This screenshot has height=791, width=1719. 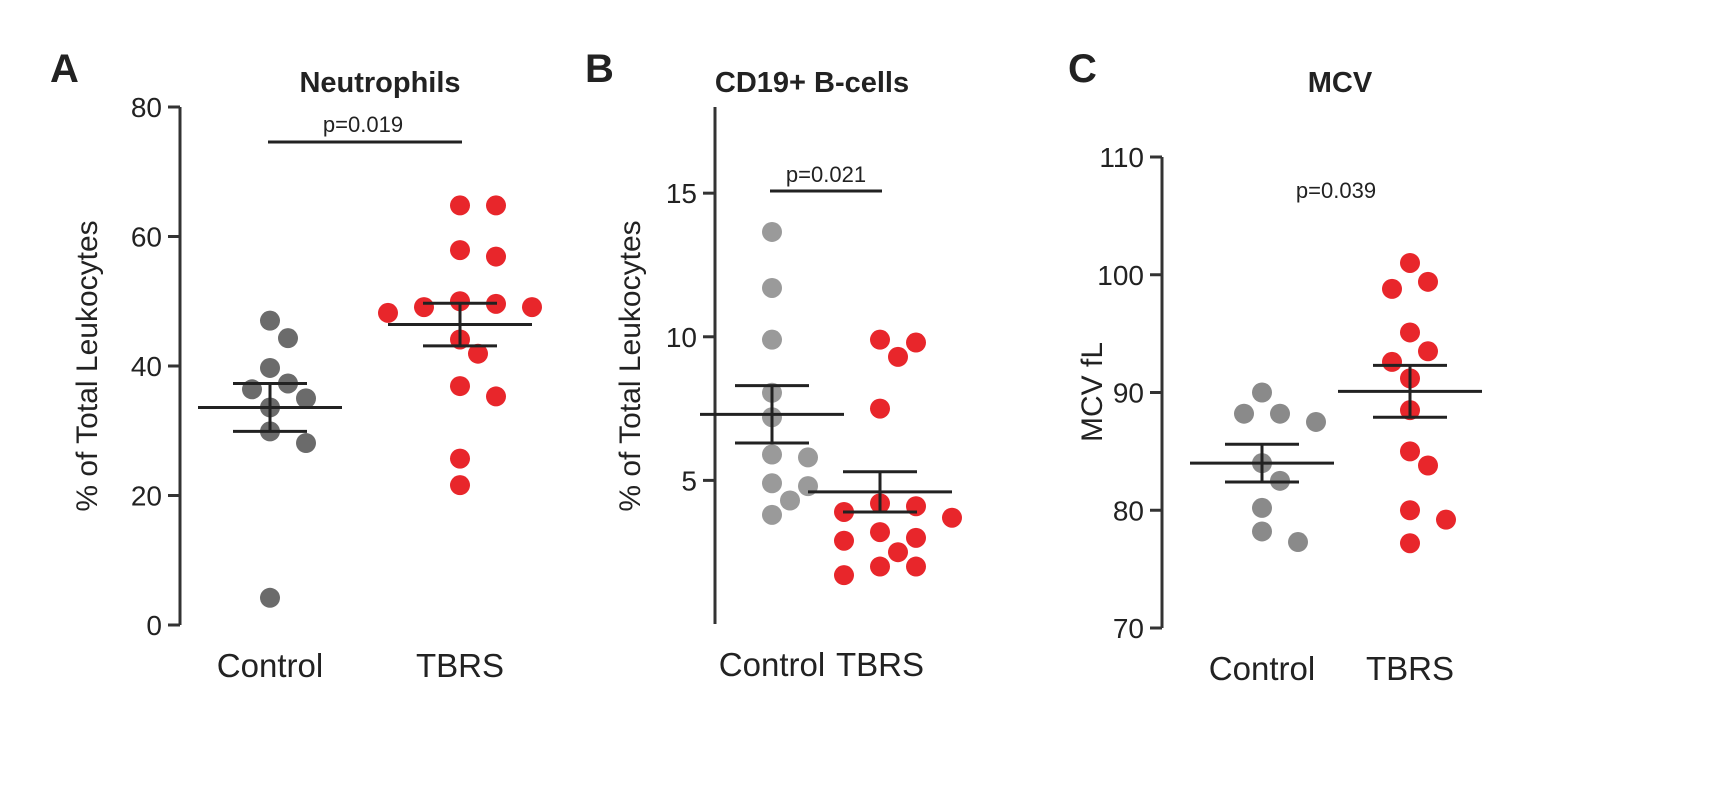 I want to click on y-tick-label: 5, so click(x=689, y=480).